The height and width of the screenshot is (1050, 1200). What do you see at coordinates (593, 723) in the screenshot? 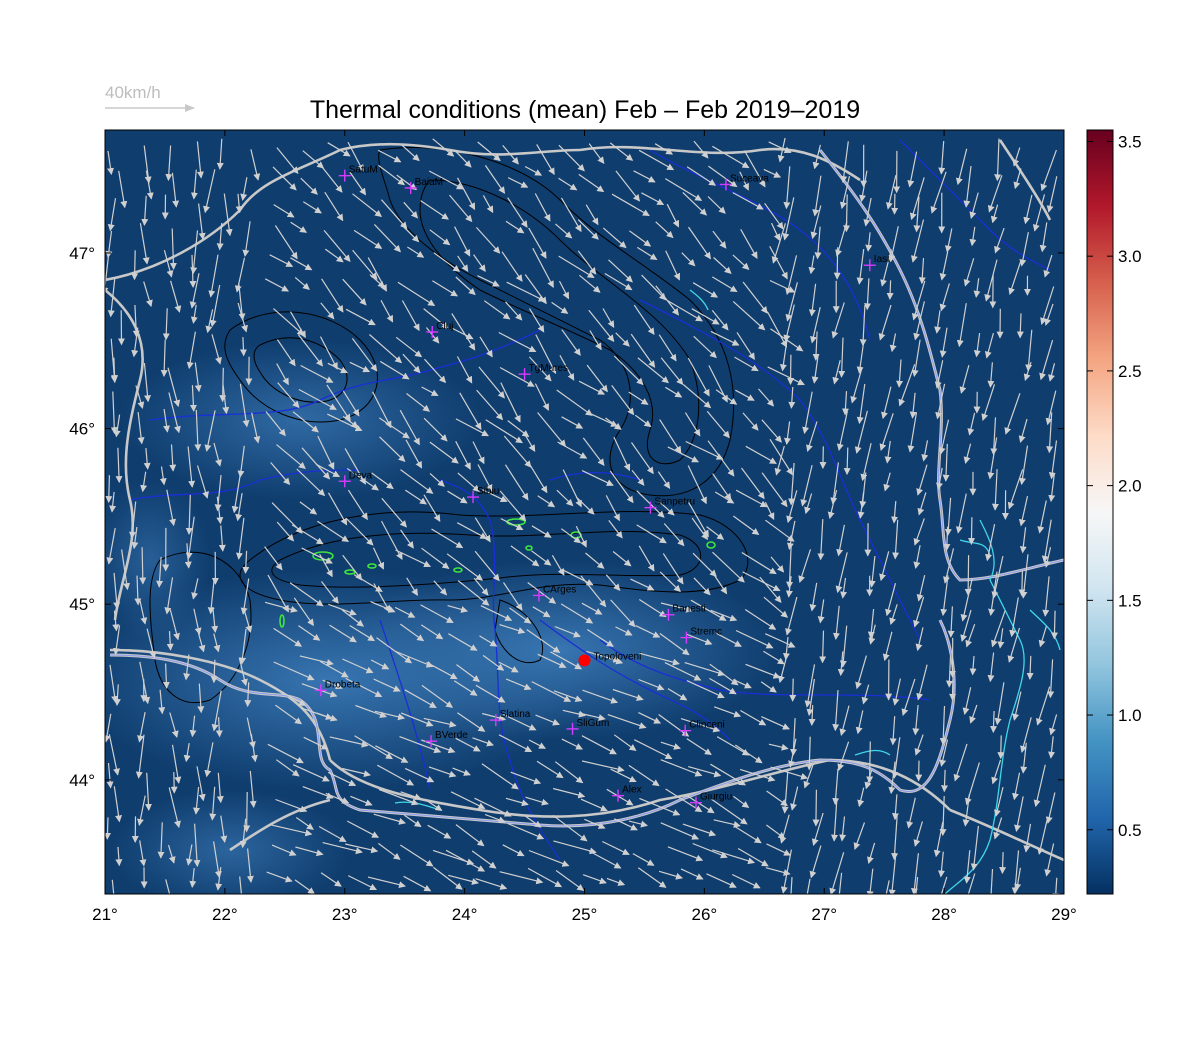
I see `city-label: SliGum` at bounding box center [593, 723].